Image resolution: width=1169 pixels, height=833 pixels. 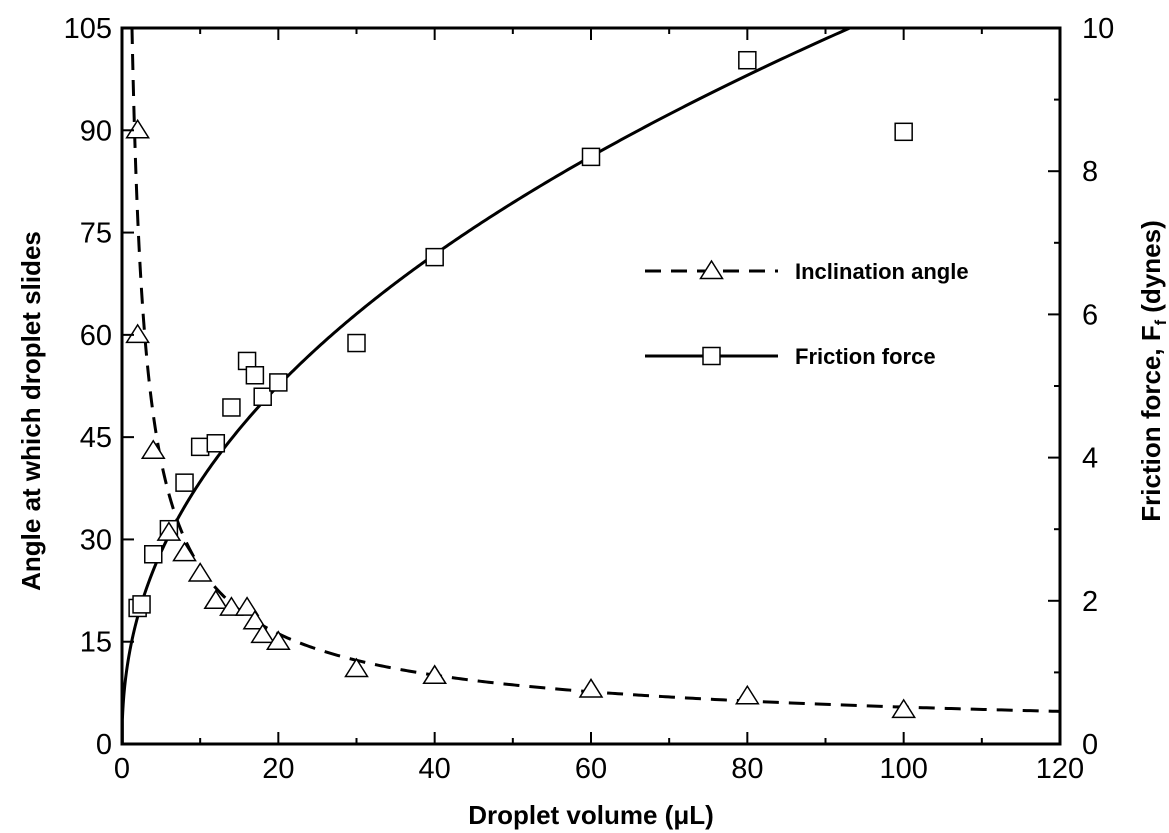 What do you see at coordinates (747, 769) in the screenshot?
I see `x-tick-label: 80` at bounding box center [747, 769].